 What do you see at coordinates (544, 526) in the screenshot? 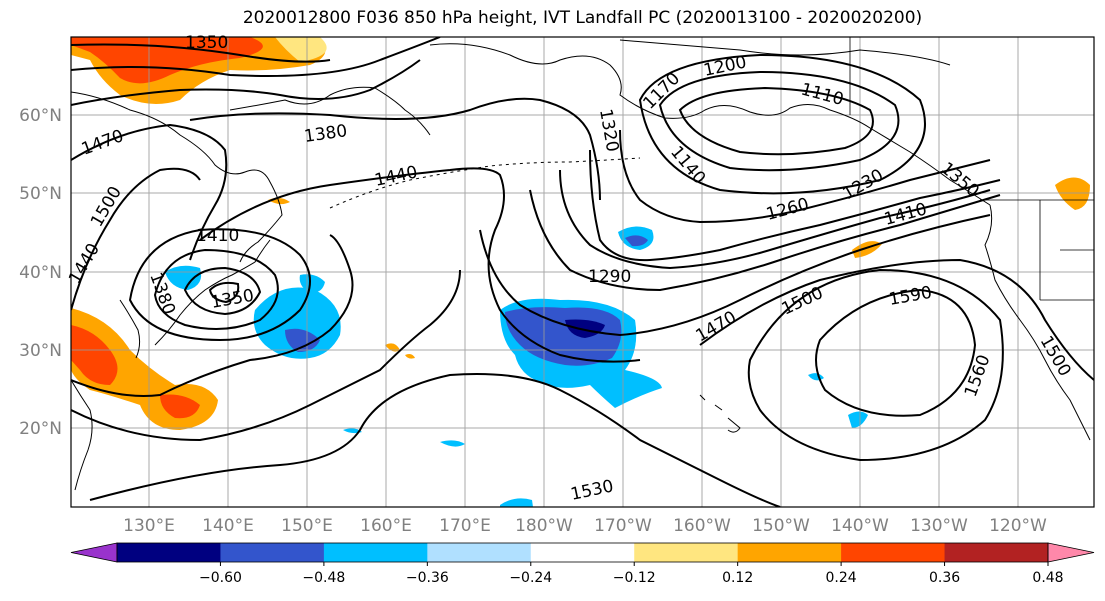
I see `lon-label: 180°W` at bounding box center [544, 526].